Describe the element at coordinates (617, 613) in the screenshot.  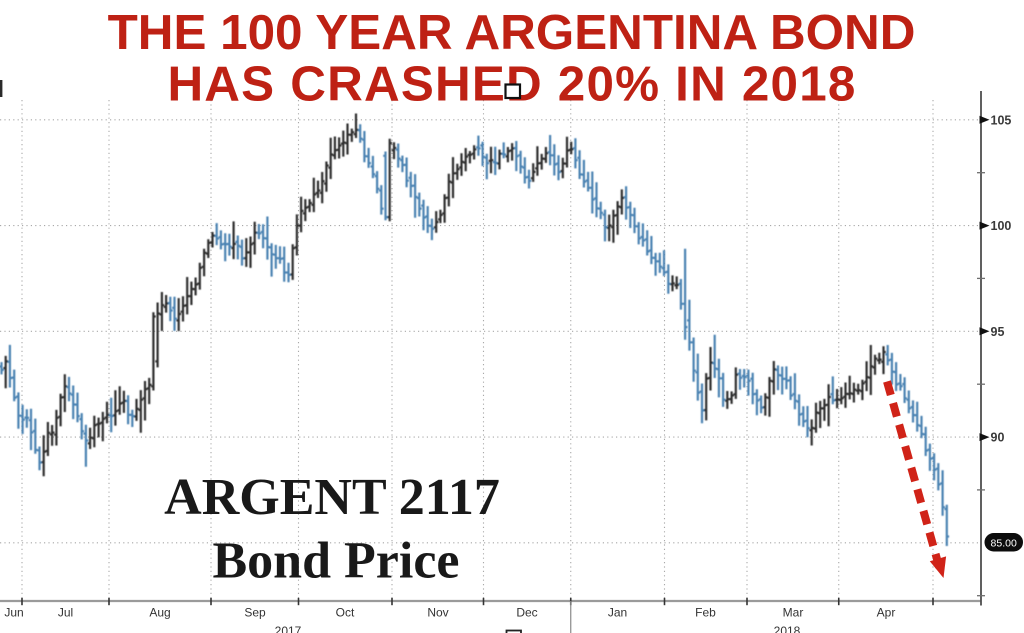
I see `svg-text: Jan` at that location.